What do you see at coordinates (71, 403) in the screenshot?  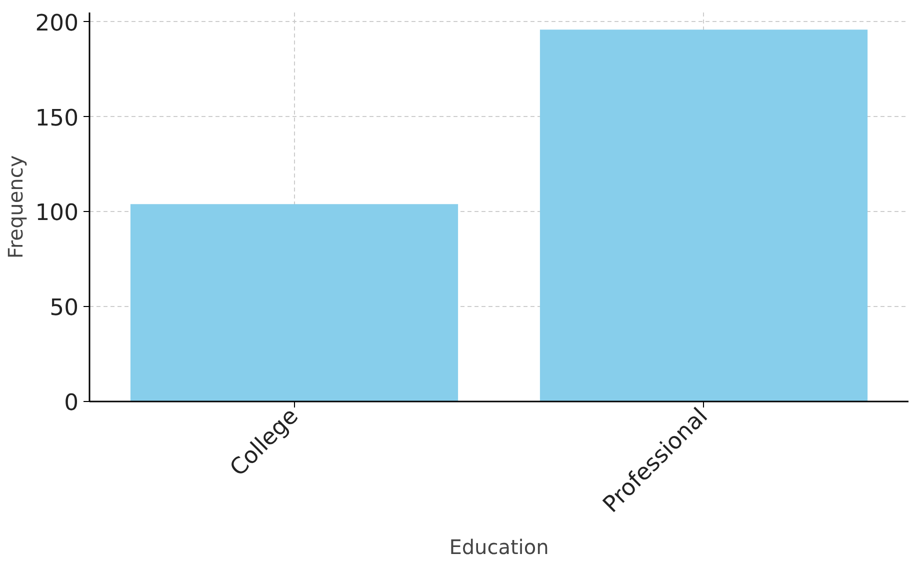 I see `y-tick-label: 0` at bounding box center [71, 403].